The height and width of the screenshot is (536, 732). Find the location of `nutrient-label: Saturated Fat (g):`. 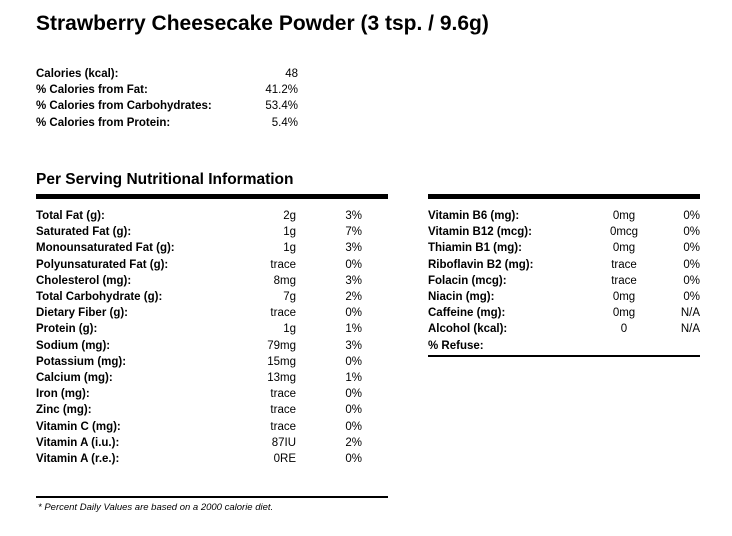

nutrient-label: Saturated Fat (g): is located at coordinates (84, 232).